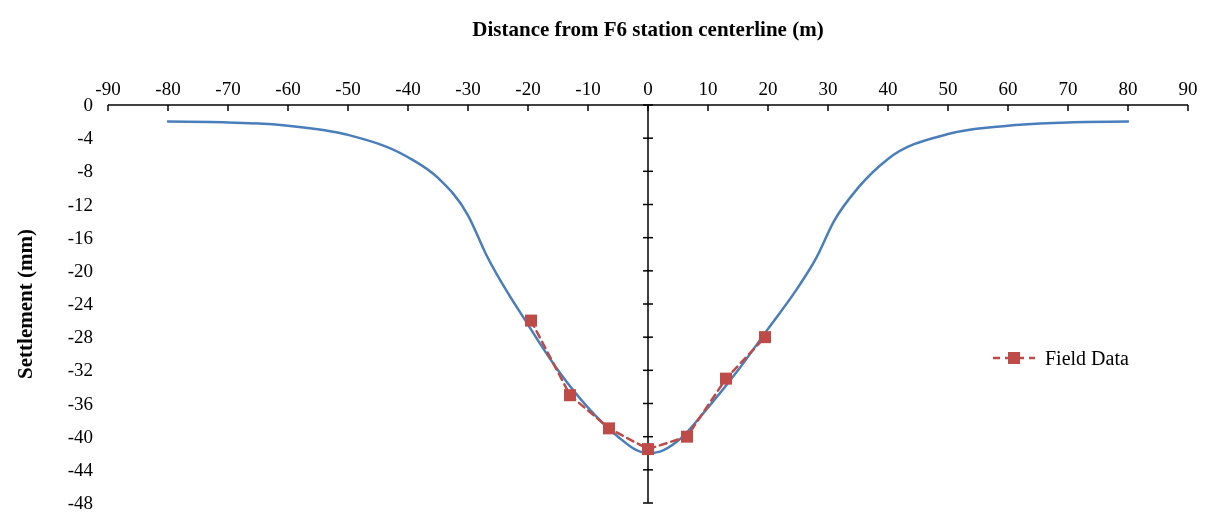  What do you see at coordinates (888, 88) in the screenshot?
I see `x-tick-label: 40` at bounding box center [888, 88].